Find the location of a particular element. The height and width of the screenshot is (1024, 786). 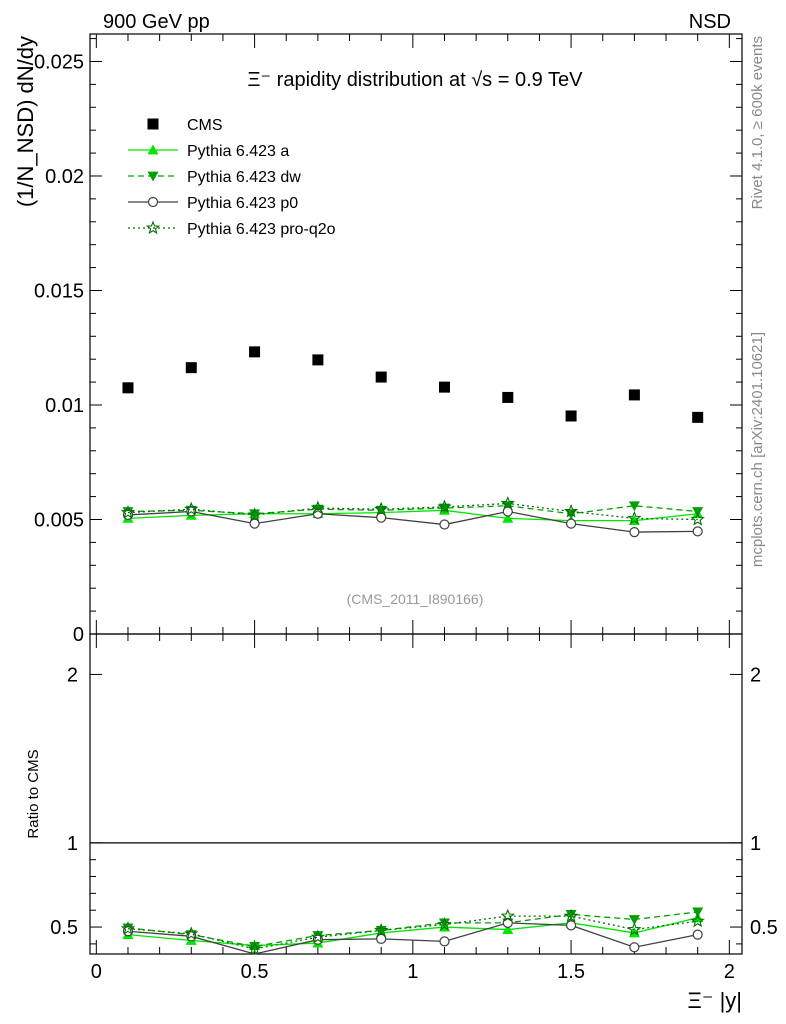

y-tick-label: 0.025 is located at coordinates (59, 62).